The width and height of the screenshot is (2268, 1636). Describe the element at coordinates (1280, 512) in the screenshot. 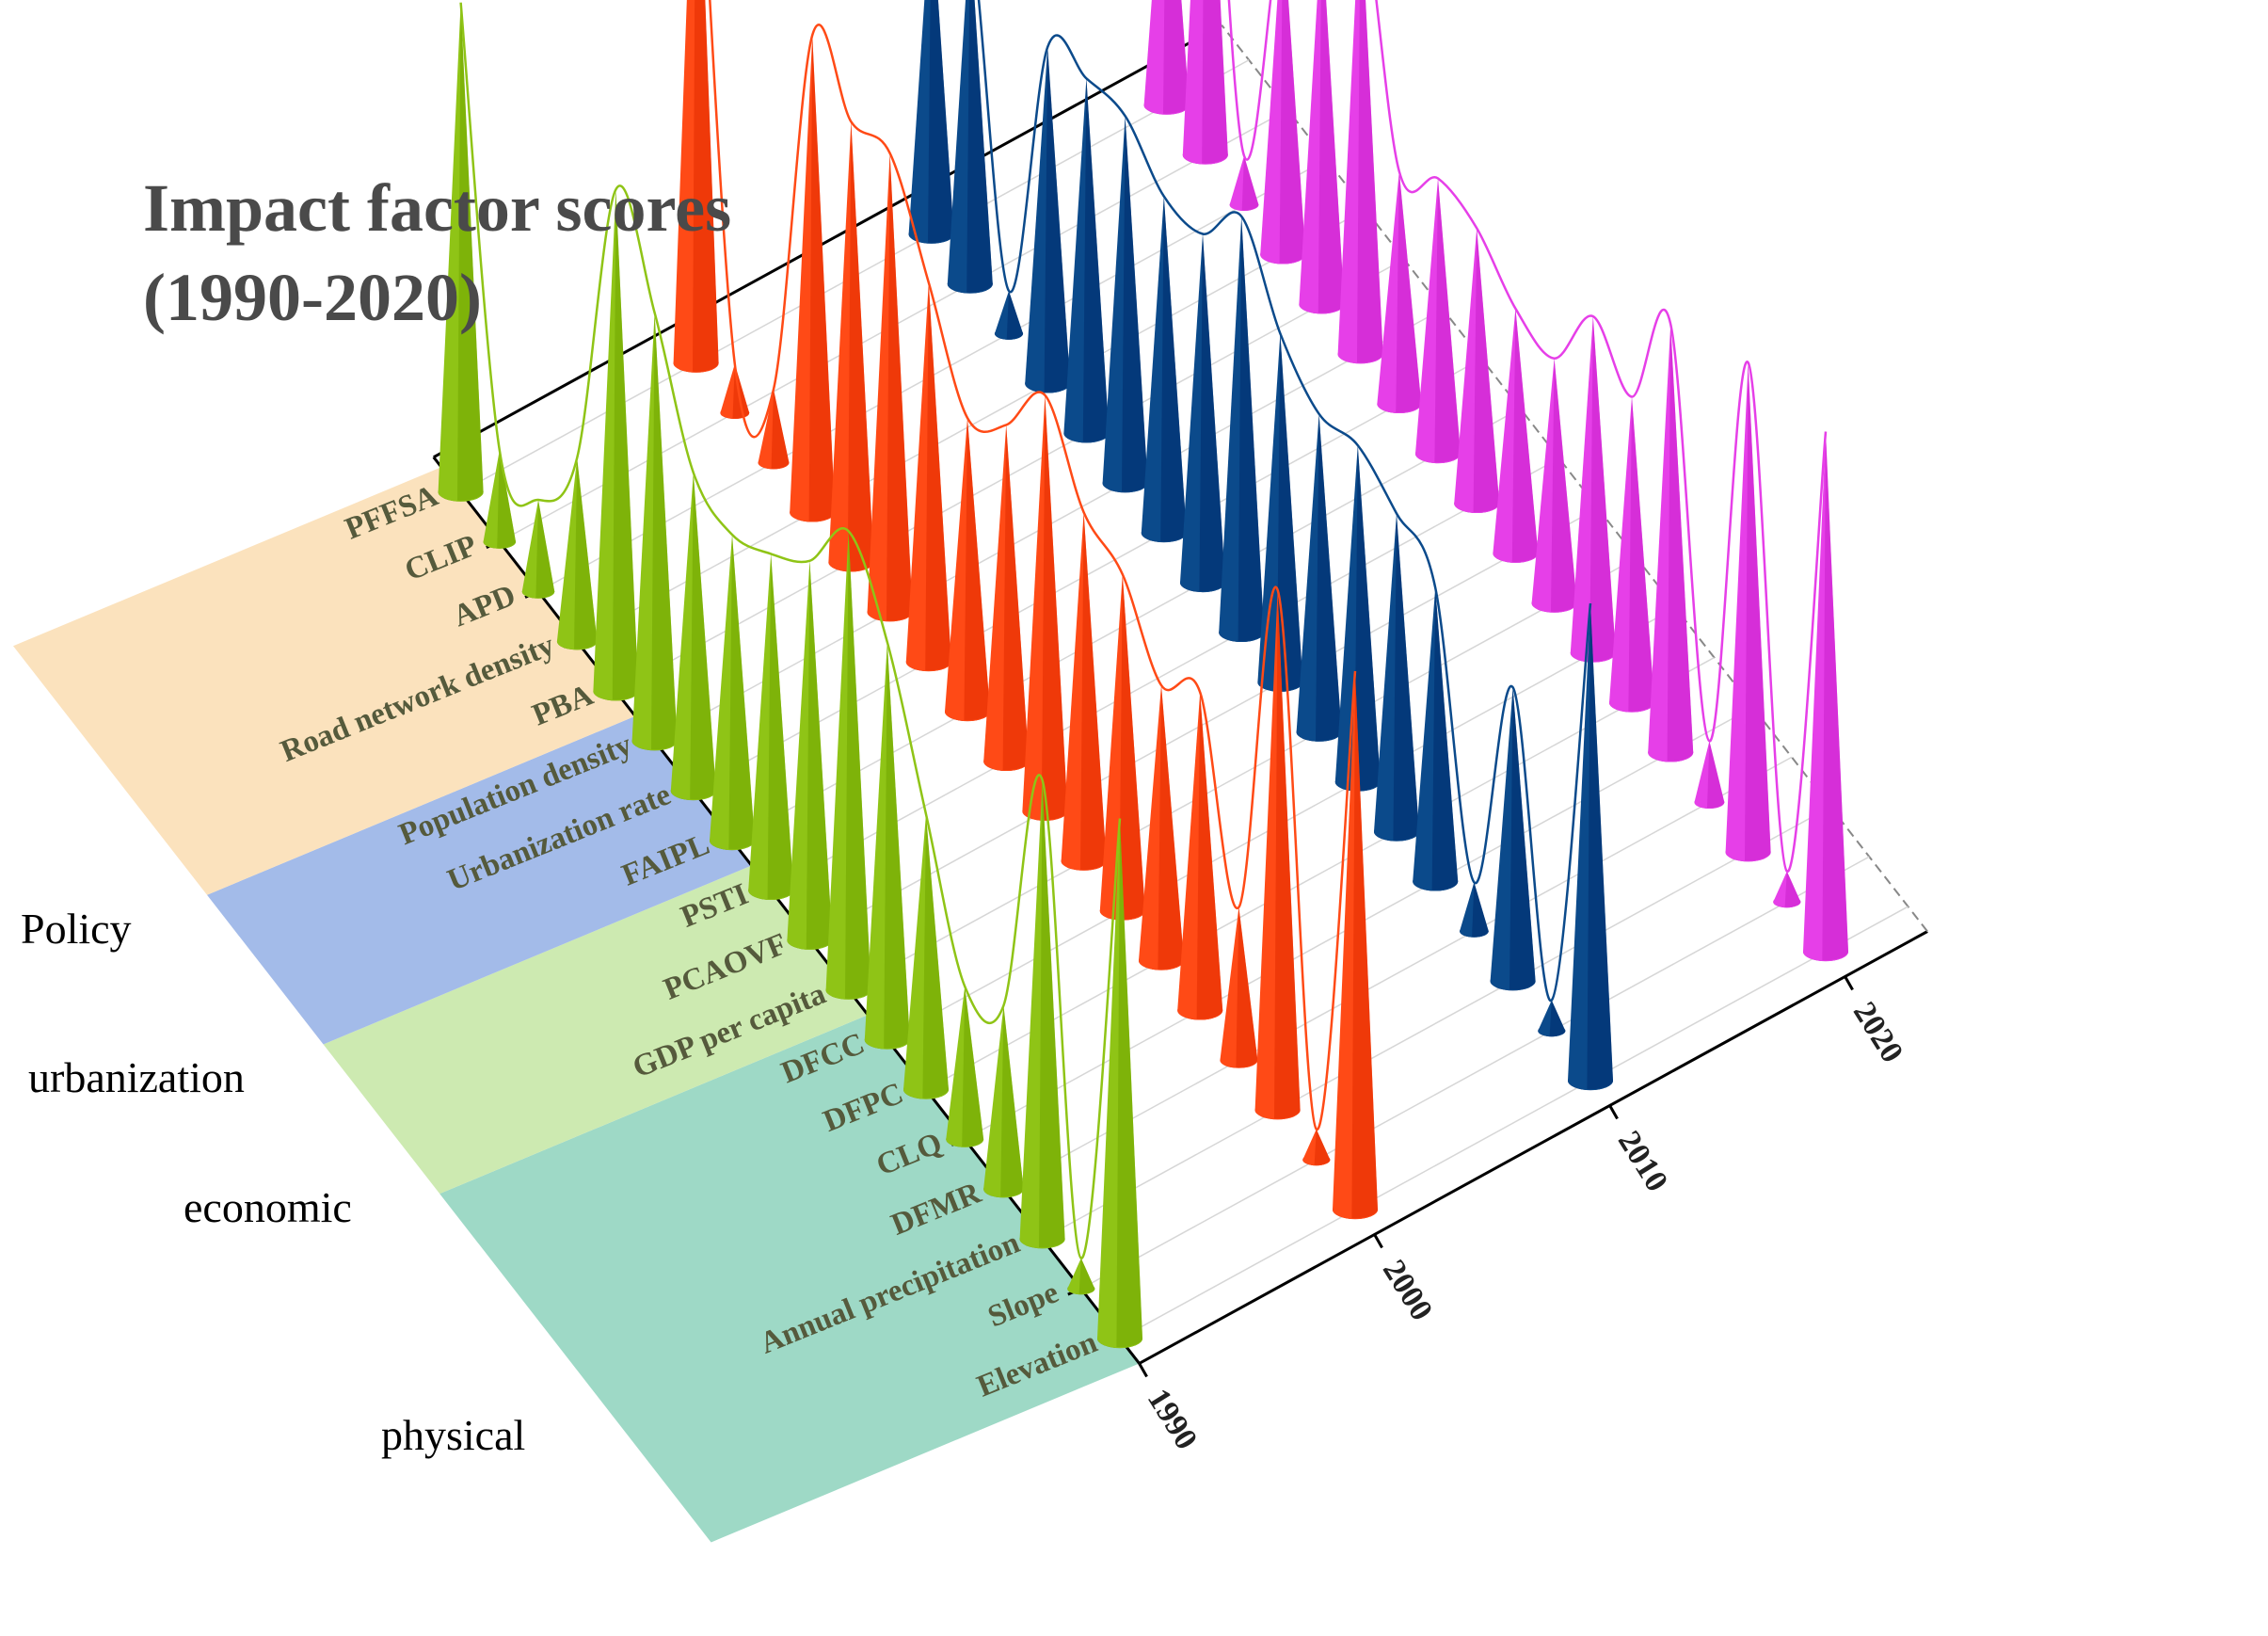

I see `cone-2010-pcaovf` at that location.